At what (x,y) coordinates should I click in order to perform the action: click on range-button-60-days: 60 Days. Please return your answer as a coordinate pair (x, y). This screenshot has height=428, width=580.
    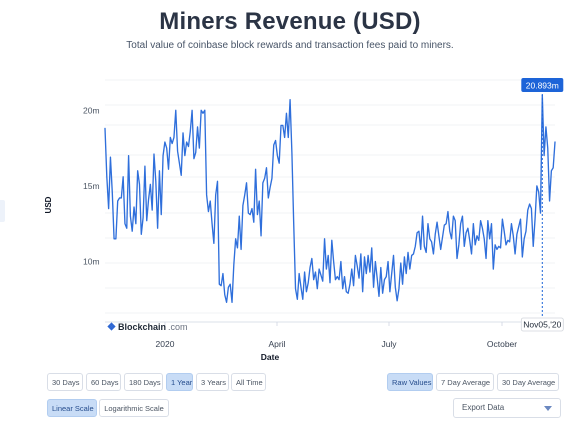
    Looking at the image, I should click on (103, 382).